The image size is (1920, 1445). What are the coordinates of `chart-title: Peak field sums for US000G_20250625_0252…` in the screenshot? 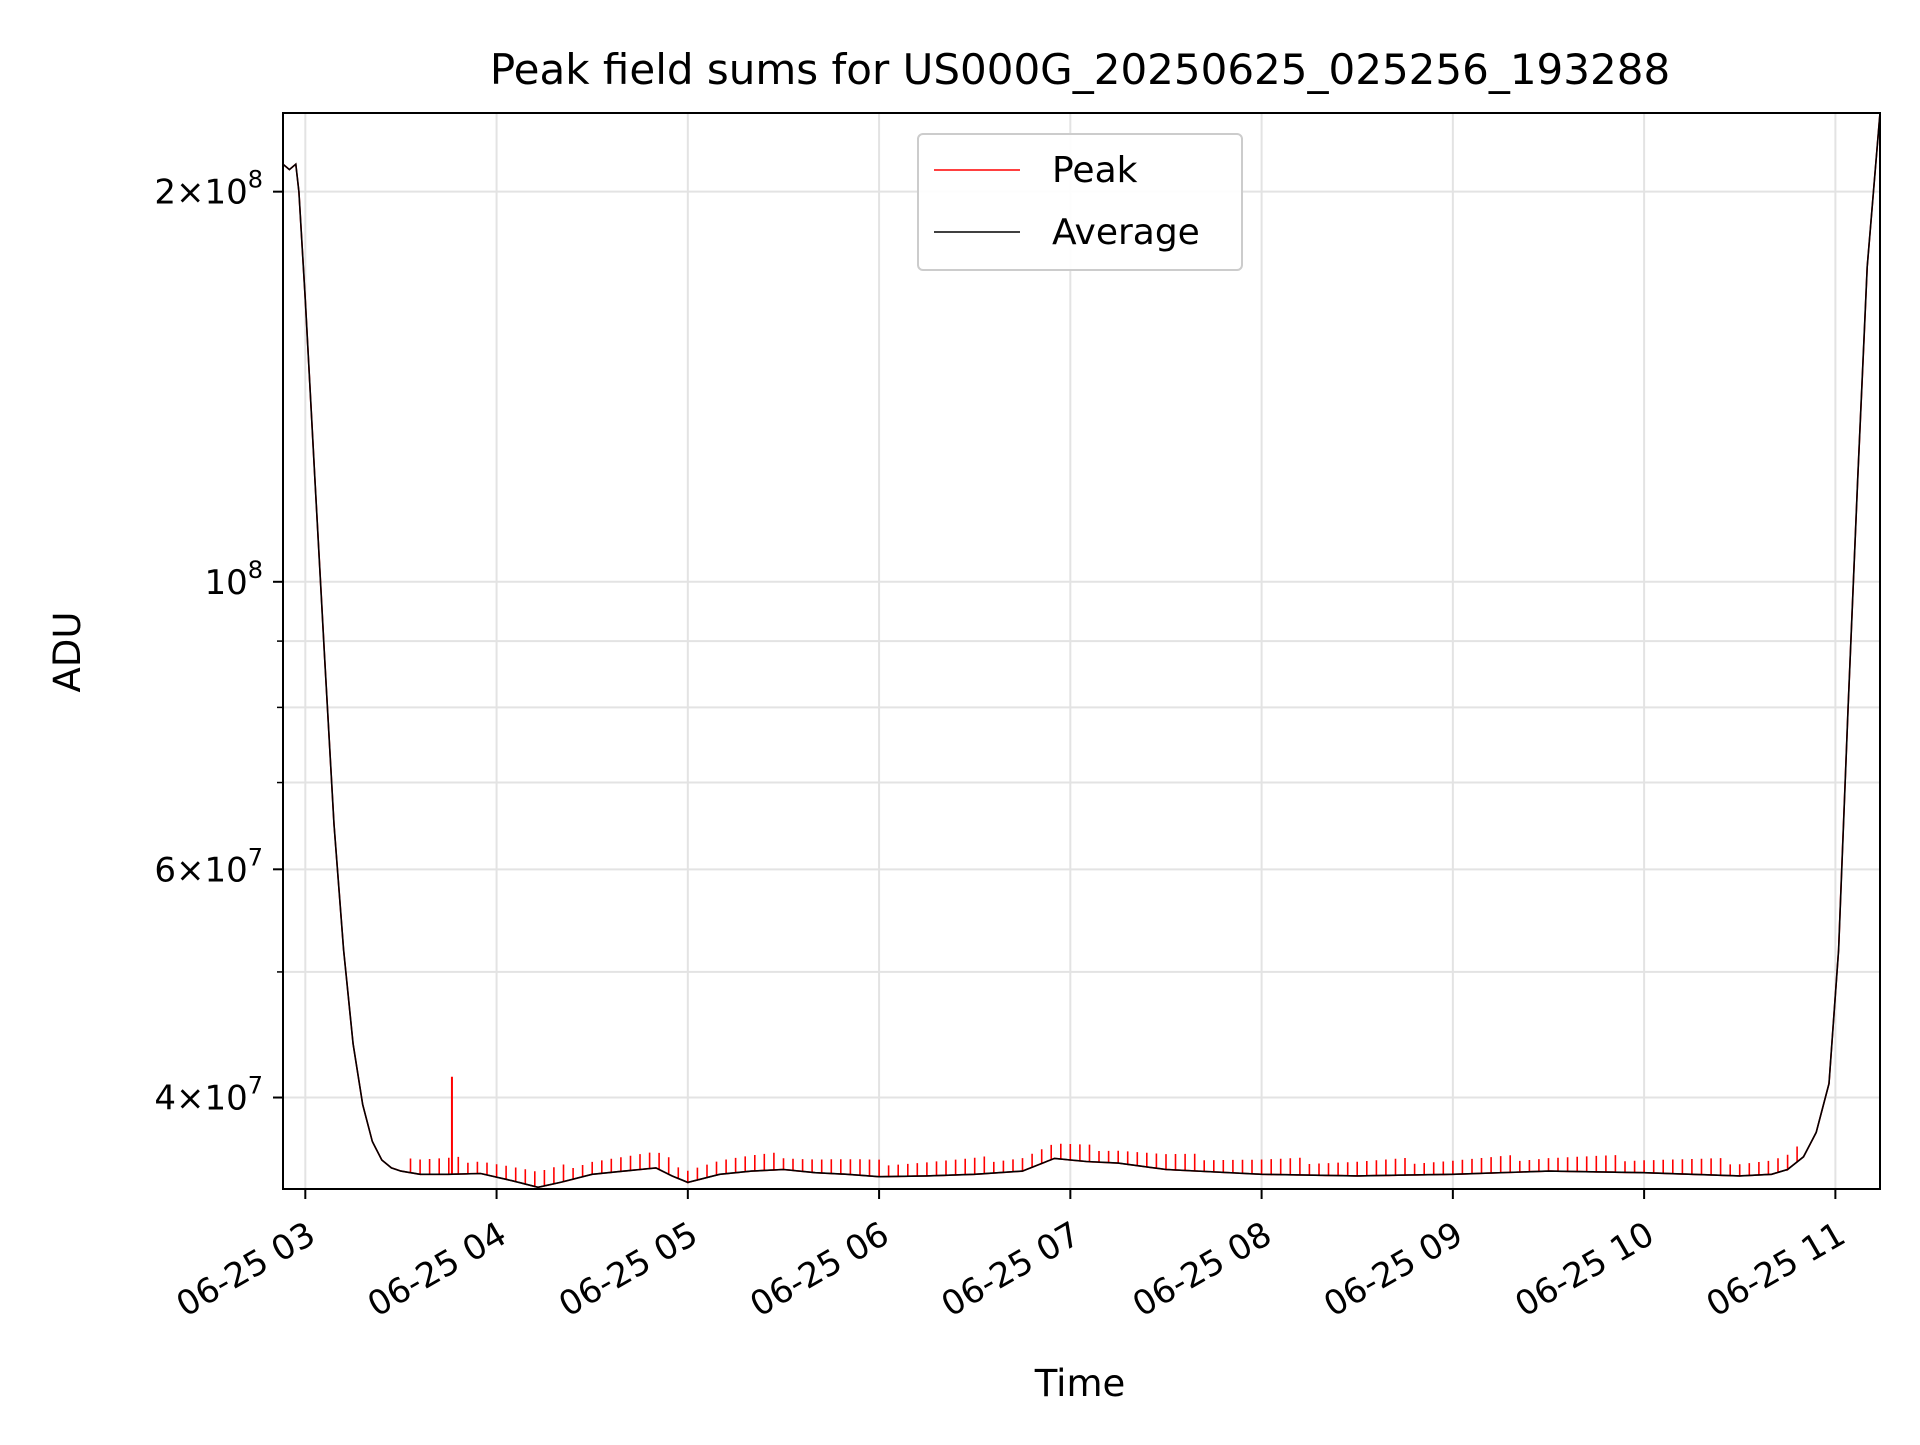 It's located at (1080, 69).